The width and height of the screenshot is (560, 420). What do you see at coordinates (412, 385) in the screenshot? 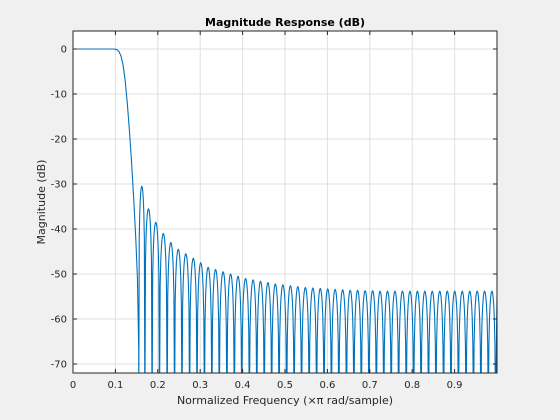
I see `x-tick-label: 0.8` at bounding box center [412, 385].